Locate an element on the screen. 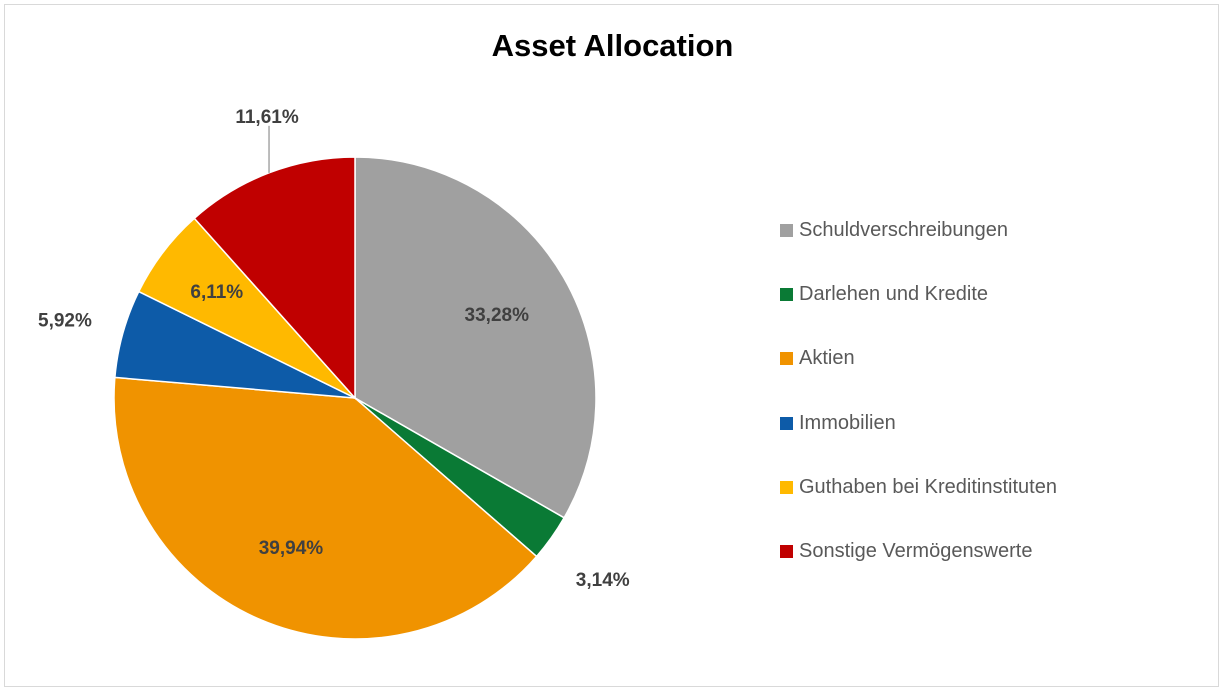 The width and height of the screenshot is (1225, 693). legend-item: Guthaben bei Kreditinstituten is located at coordinates (918, 488).